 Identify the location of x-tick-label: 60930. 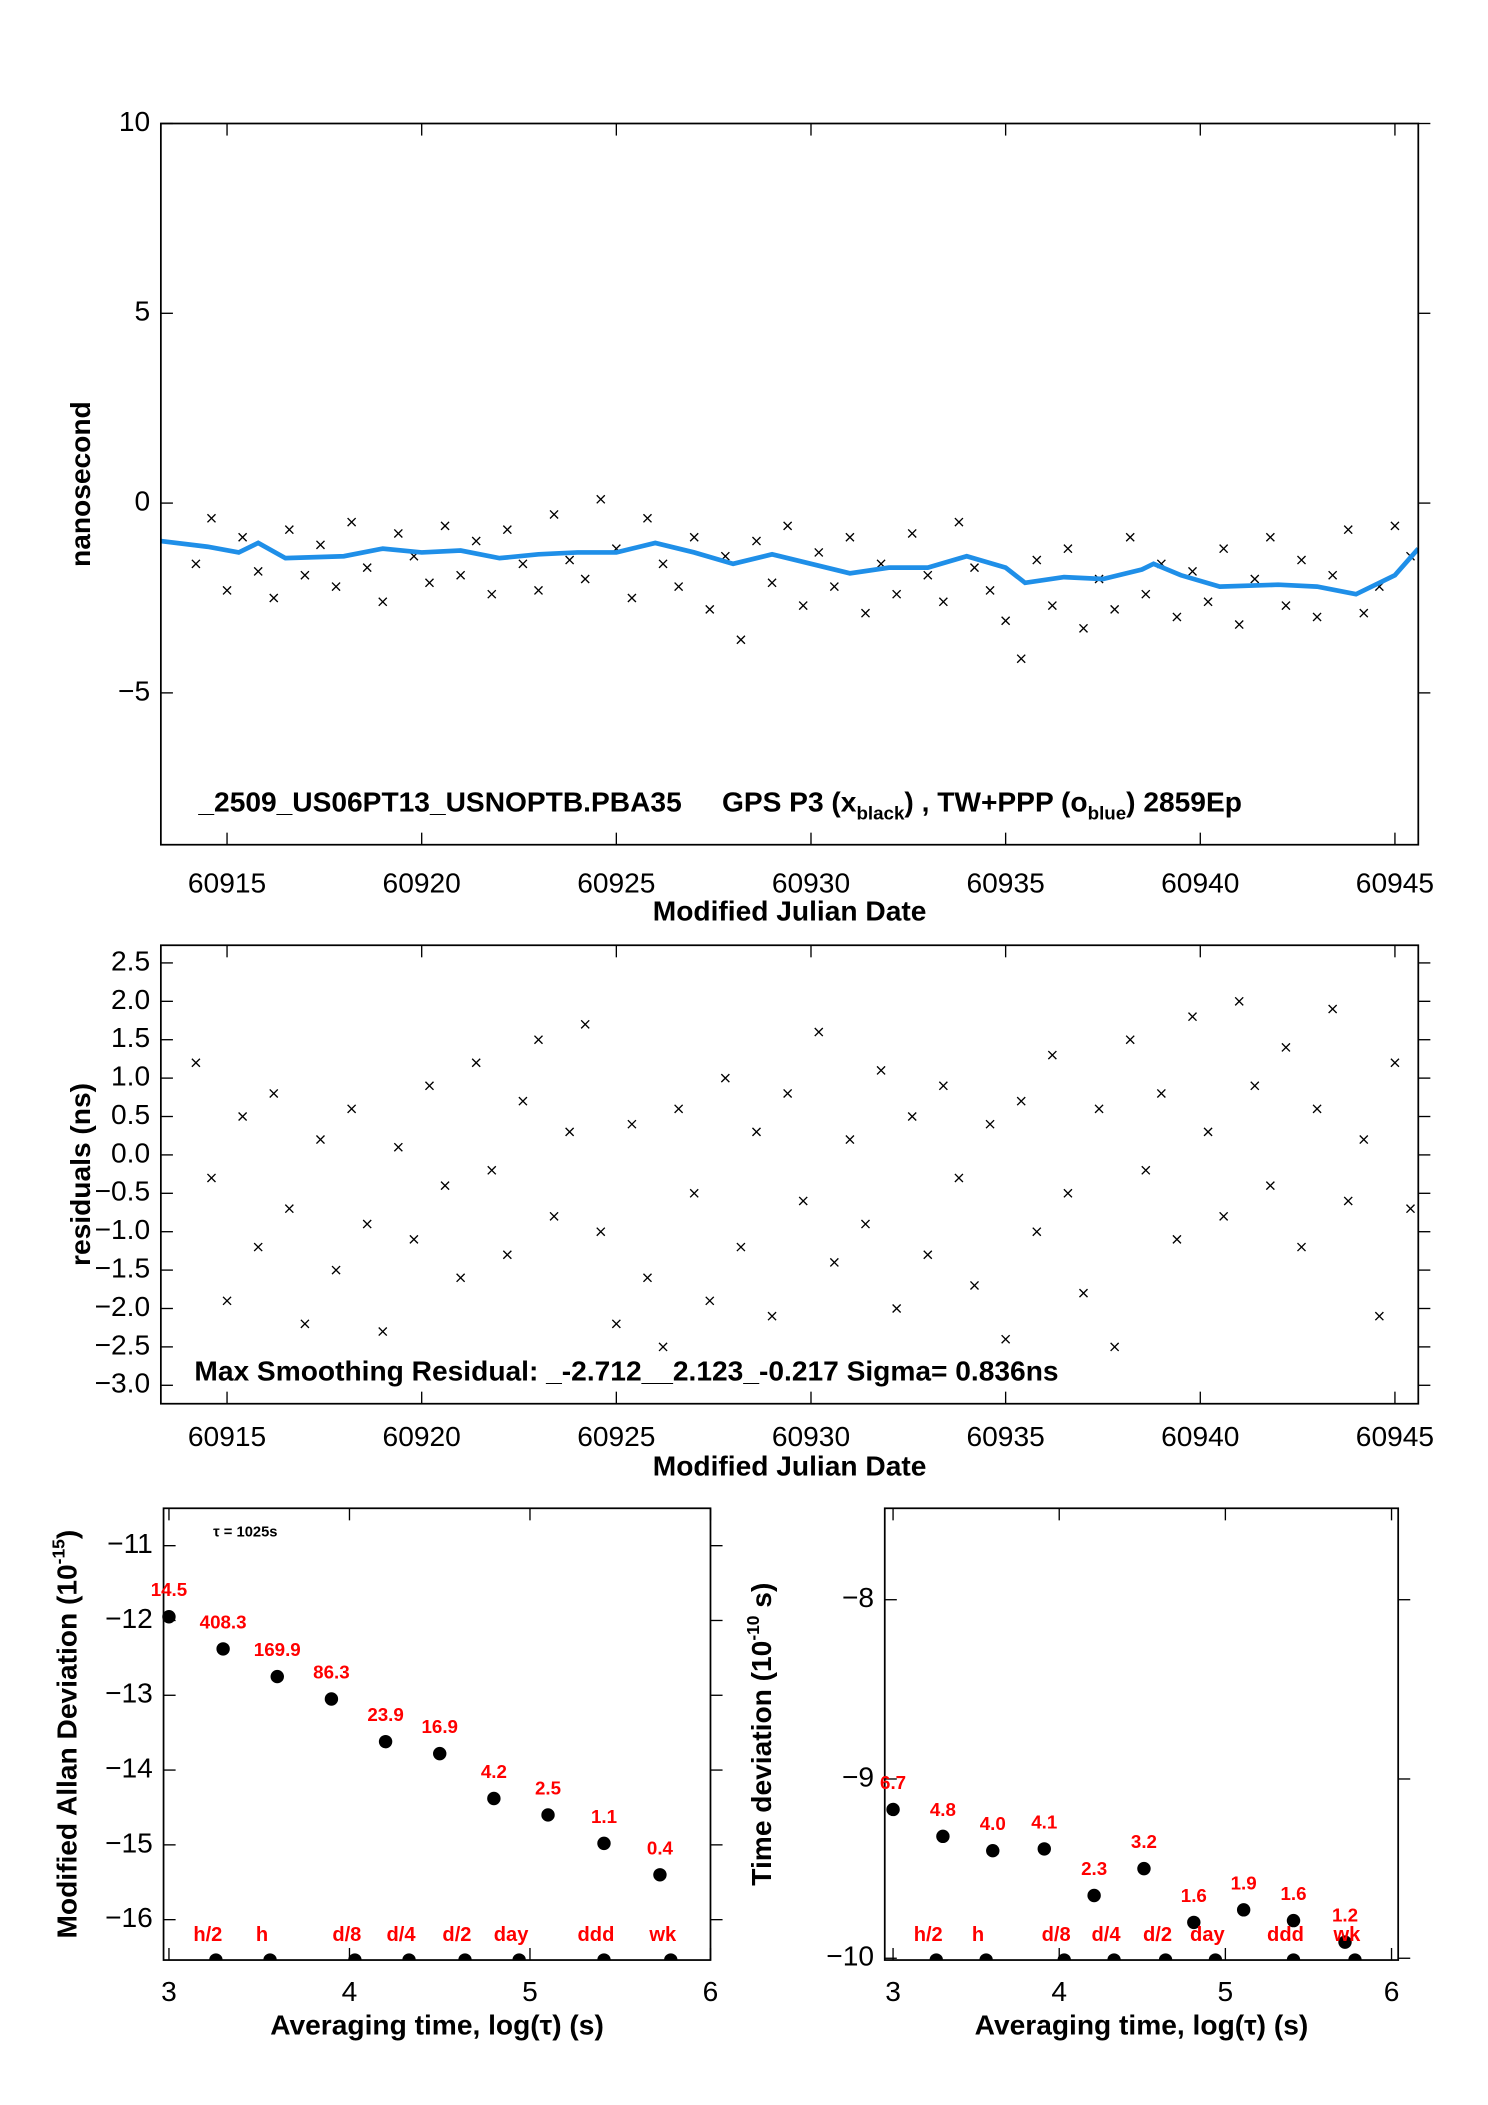
(811, 882).